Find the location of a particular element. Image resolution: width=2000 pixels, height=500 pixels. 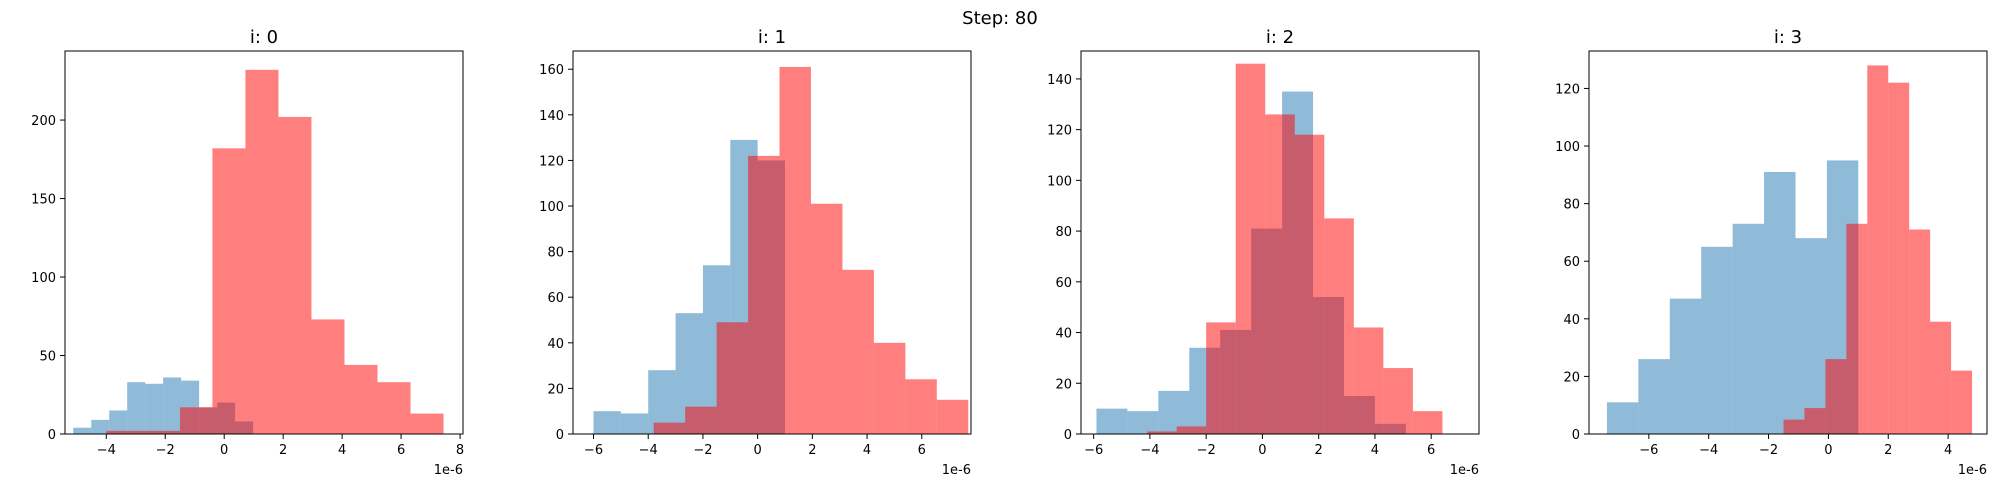

y-tick-label: 200 is located at coordinates (43, 121).